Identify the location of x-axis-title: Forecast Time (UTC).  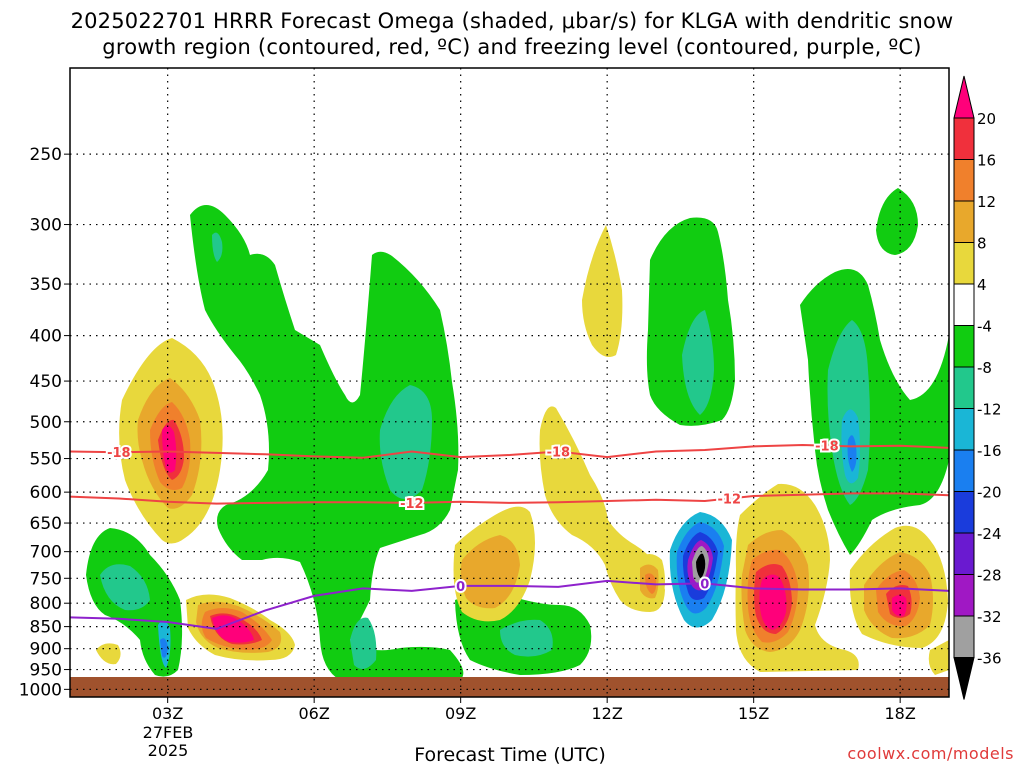
(510, 755).